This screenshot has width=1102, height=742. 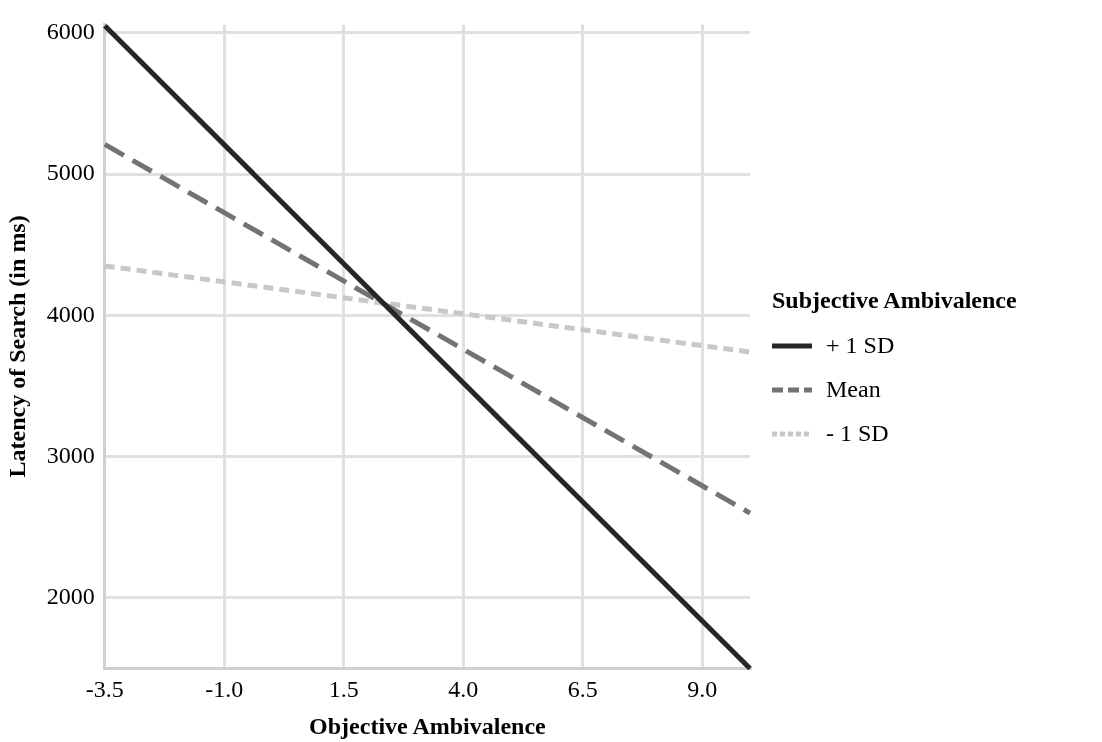 I want to click on x-tick-label: -1.0, so click(x=224, y=689).